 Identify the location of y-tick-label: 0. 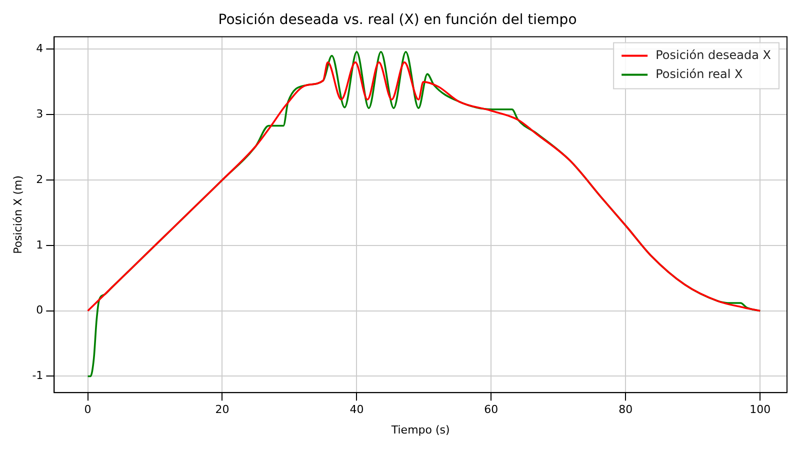
(40, 310).